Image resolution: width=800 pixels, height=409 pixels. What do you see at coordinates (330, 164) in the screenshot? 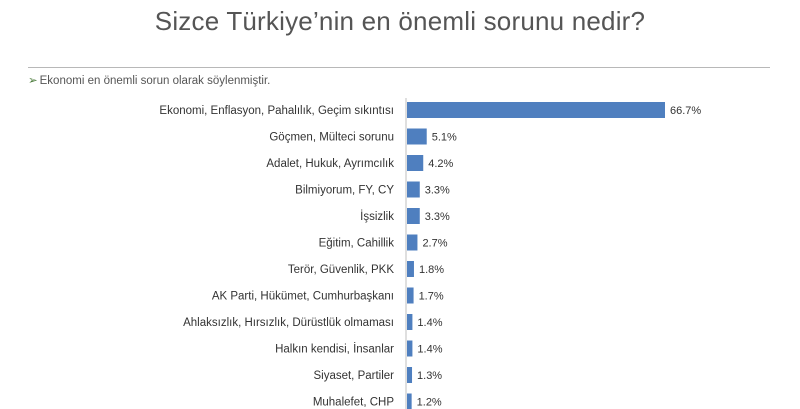
I see `category-label: Adalet, Hukuk, Ayrımcılık` at bounding box center [330, 164].